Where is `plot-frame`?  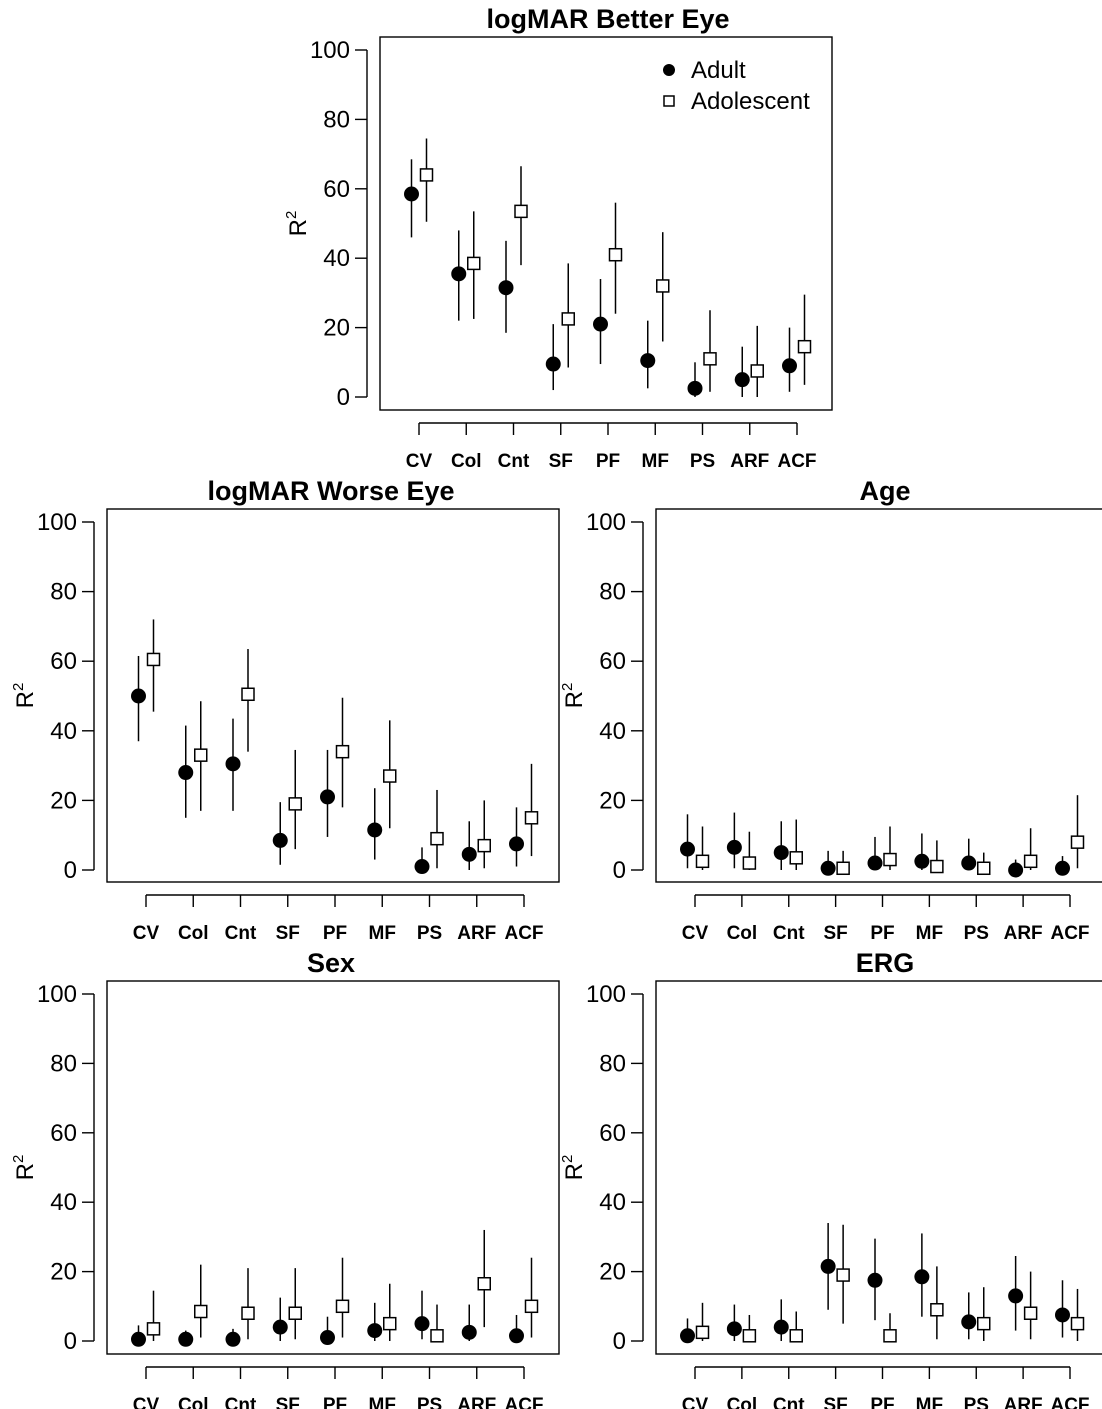
plot-frame is located at coordinates (333, 695).